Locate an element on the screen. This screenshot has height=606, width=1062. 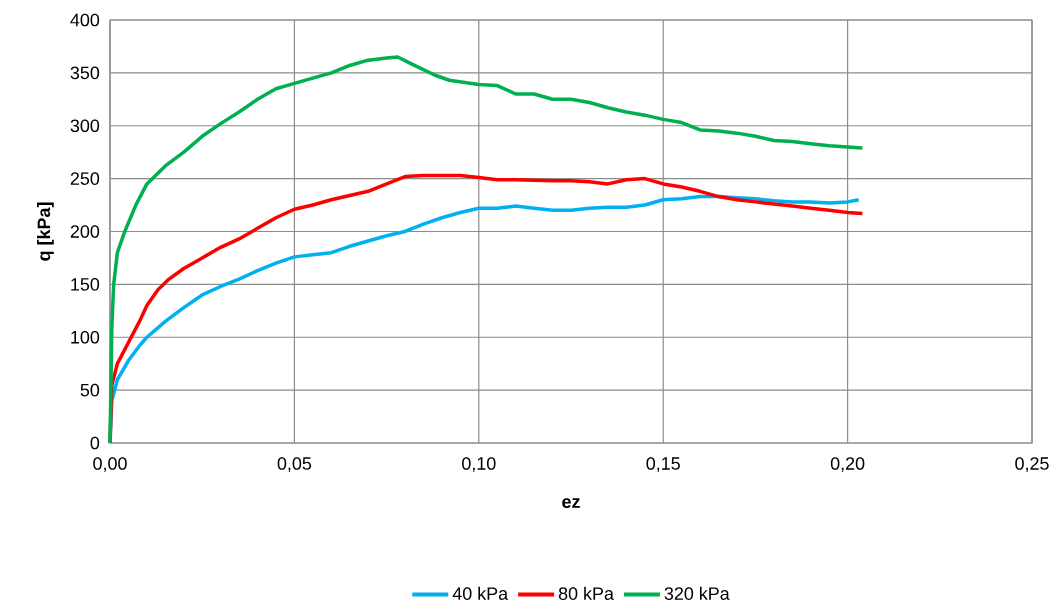
x-tick-label: 0,05 is located at coordinates (294, 464).